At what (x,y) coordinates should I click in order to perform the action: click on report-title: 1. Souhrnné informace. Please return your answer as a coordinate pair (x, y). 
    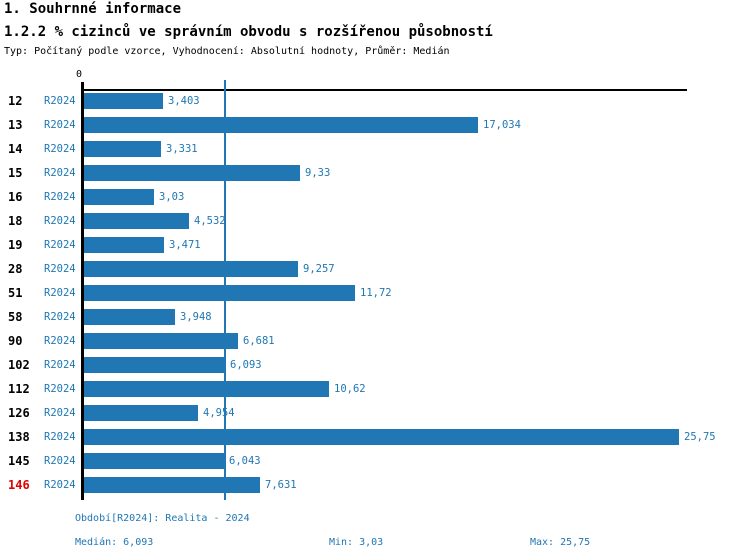
    Looking at the image, I should click on (93, 9).